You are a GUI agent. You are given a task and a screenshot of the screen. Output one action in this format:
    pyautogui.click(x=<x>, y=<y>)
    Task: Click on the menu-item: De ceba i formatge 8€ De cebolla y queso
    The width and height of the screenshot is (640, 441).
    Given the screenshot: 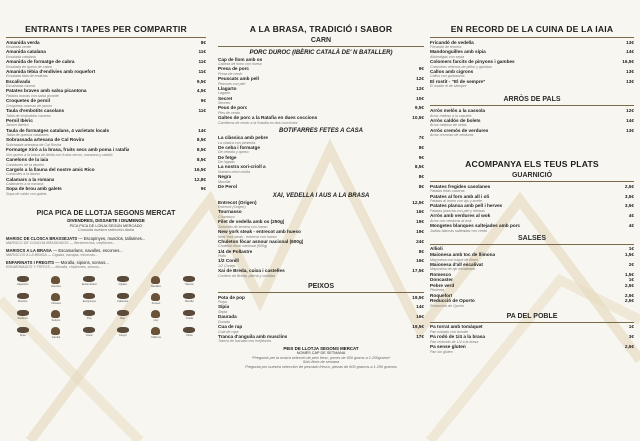 What is the action you would take?
    pyautogui.click(x=321, y=150)
    